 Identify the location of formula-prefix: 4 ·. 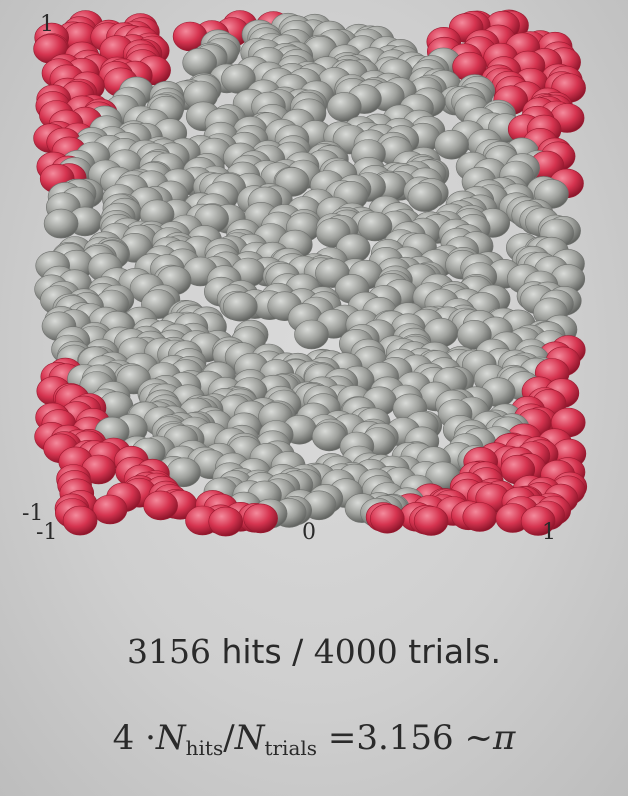
(134, 738).